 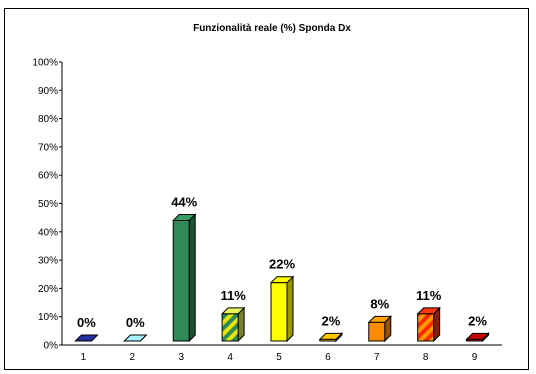 What do you see at coordinates (328, 357) in the screenshot?
I see `x-tick-label: 6` at bounding box center [328, 357].